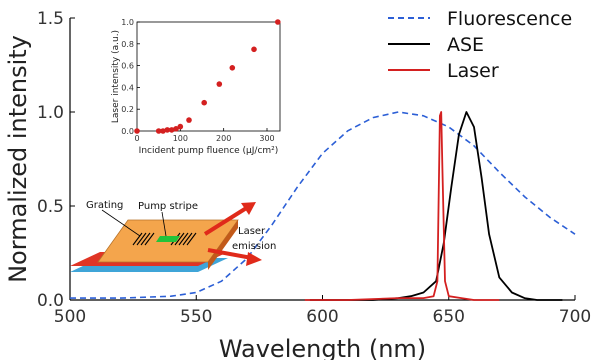 The width and height of the screenshot is (597, 360). Describe the element at coordinates (230, 254) in the screenshot. I see `emission-arrow-side` at that location.